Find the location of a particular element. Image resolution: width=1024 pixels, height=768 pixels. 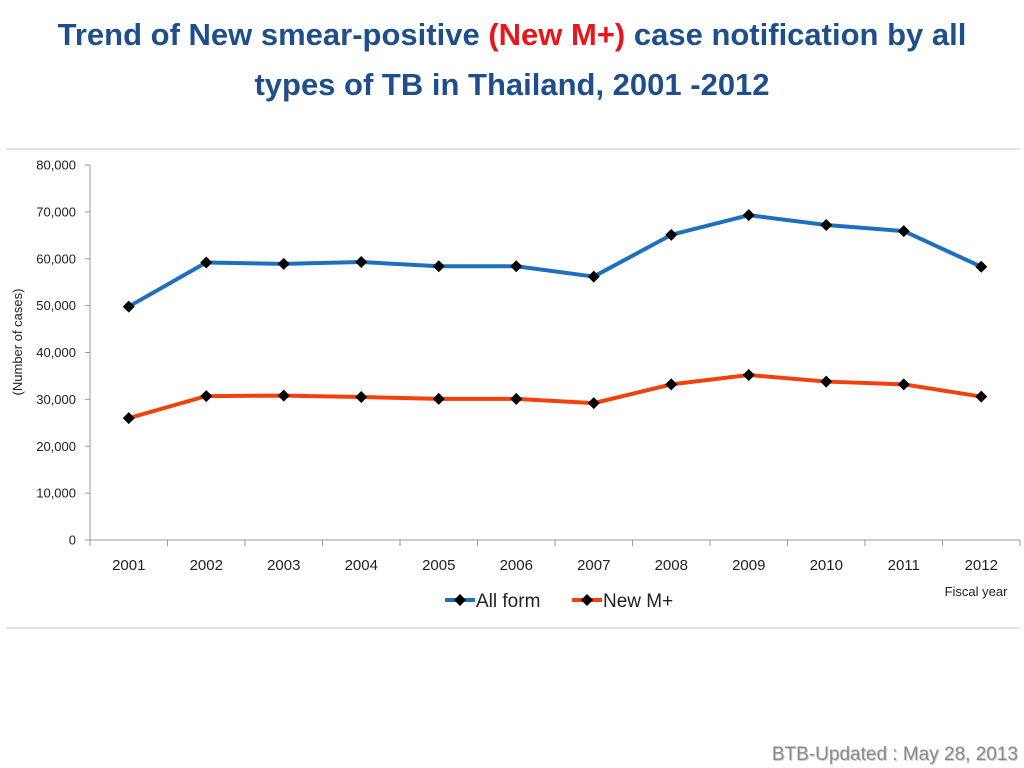

y-tick-label: 80,000 is located at coordinates (56, 165).